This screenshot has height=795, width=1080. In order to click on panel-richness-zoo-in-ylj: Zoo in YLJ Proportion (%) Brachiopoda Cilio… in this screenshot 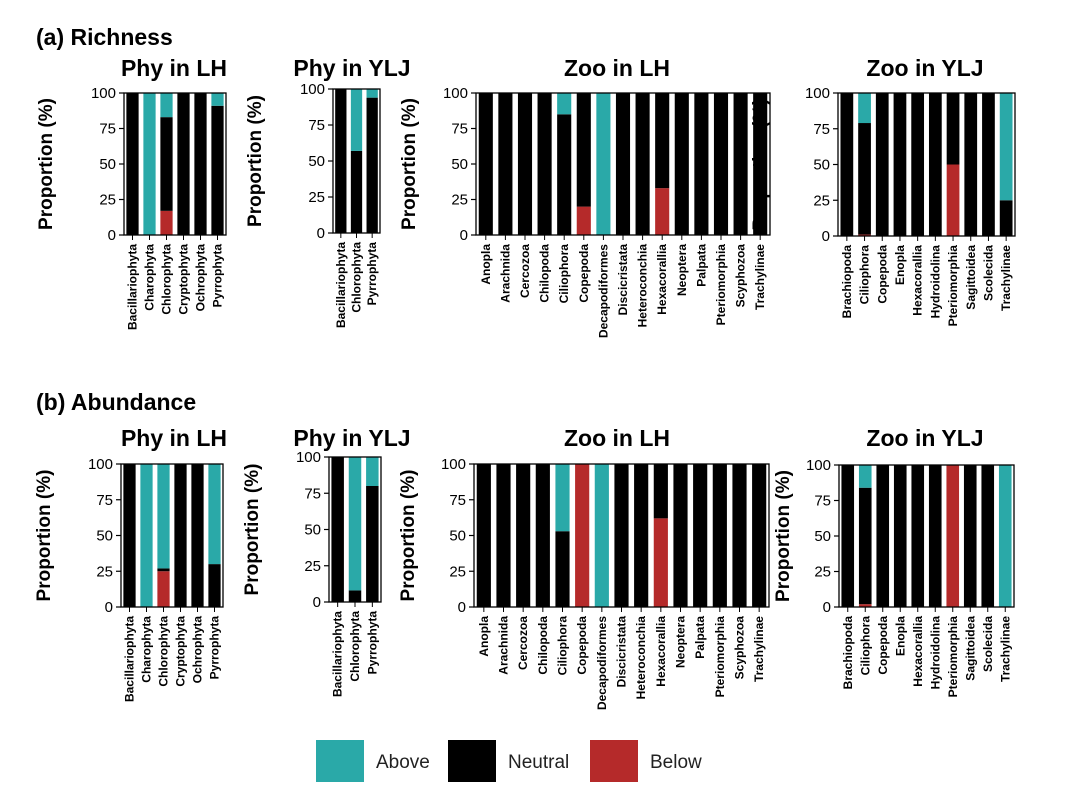, I will do `click(883, 191)`.